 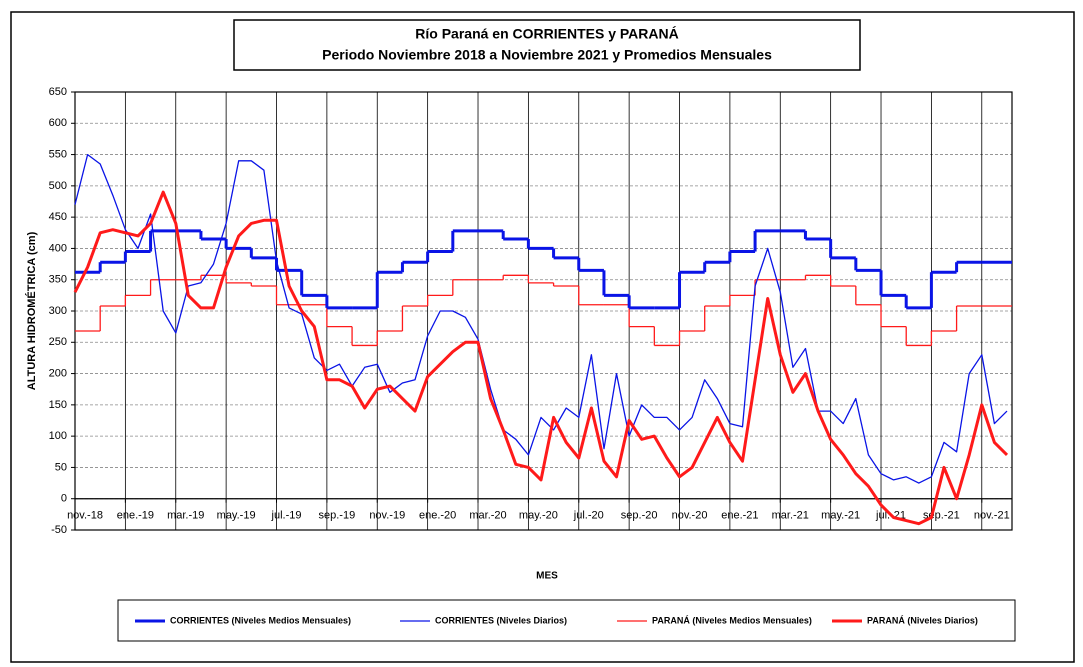 I want to click on legend-label: CORRIENTES (Niveles Medios Mensuales), so click(x=260, y=620).